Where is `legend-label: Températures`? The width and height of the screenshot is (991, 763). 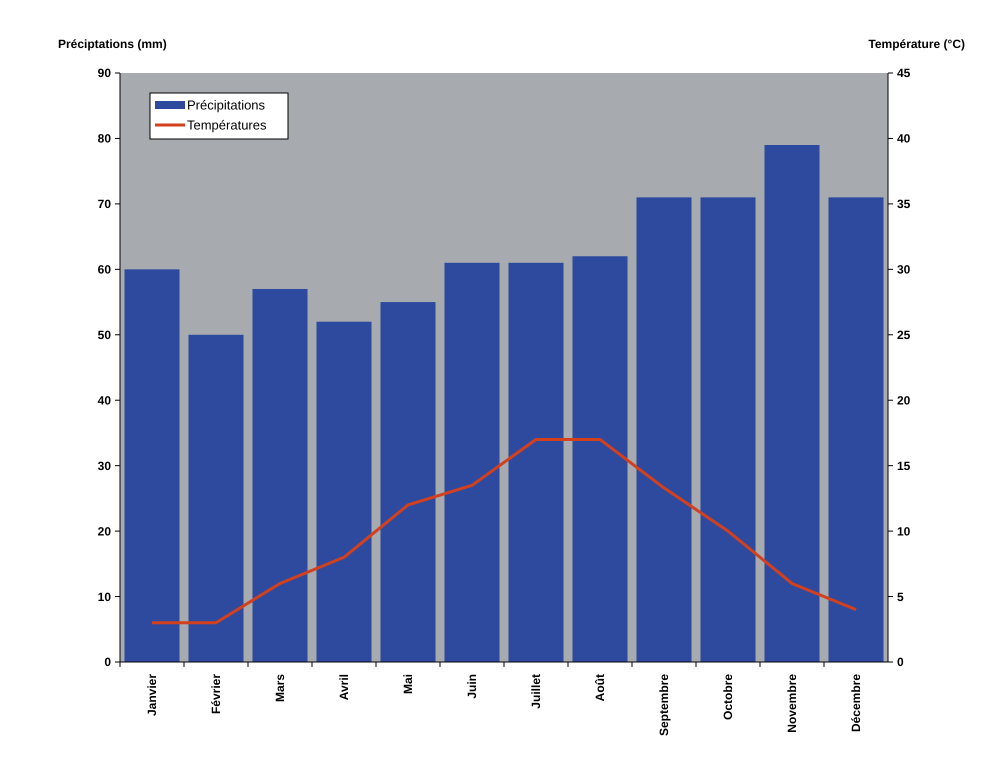 legend-label: Températures is located at coordinates (227, 125).